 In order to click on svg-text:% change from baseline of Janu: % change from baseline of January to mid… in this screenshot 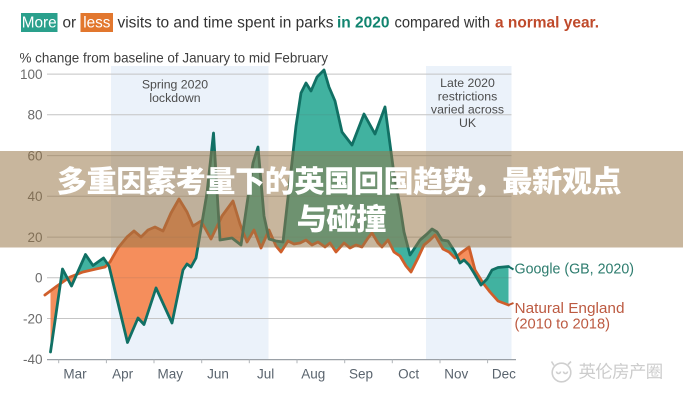, I will do `click(174, 58)`.